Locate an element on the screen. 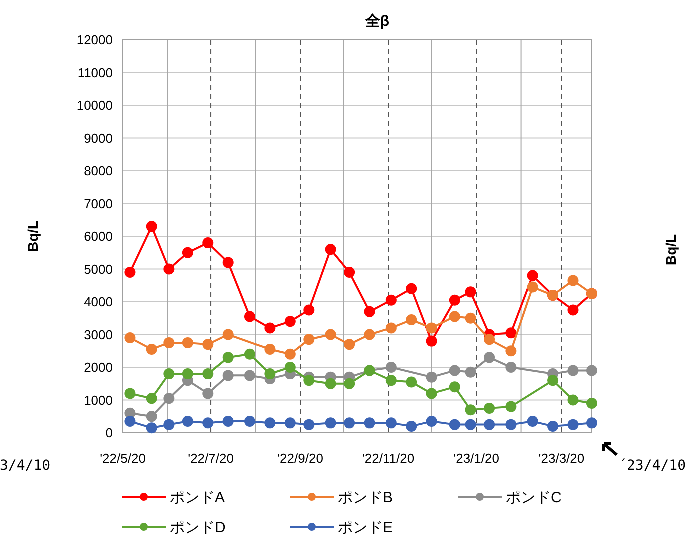 This screenshot has height=539, width=688. y-tick-label: 6000 is located at coordinates (98, 236).